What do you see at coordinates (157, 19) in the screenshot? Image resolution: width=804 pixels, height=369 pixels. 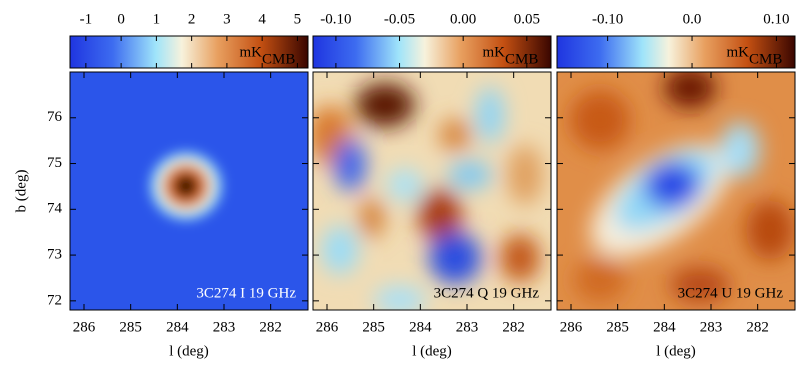 I see `colorbar-tick-label: 1` at bounding box center [157, 19].